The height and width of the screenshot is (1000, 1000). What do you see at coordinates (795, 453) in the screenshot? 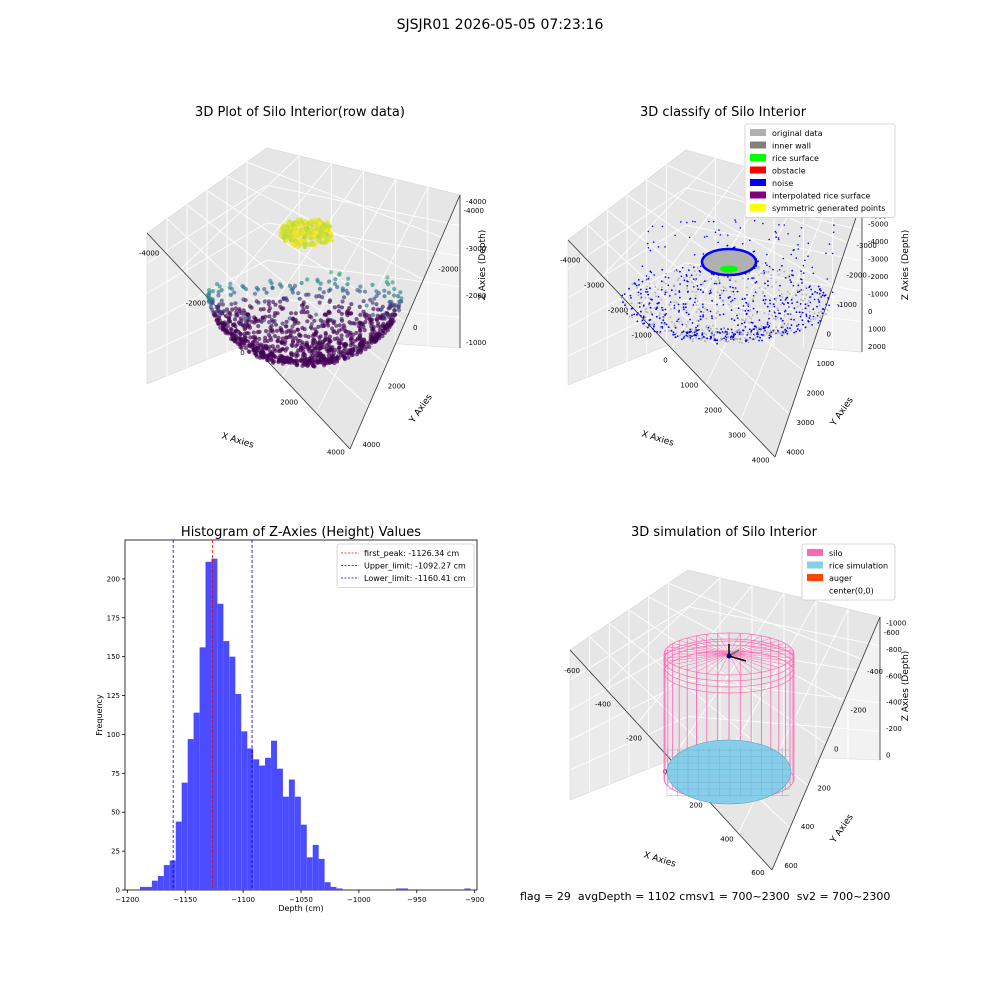
I see `y-tick-label: 4000` at bounding box center [795, 453].